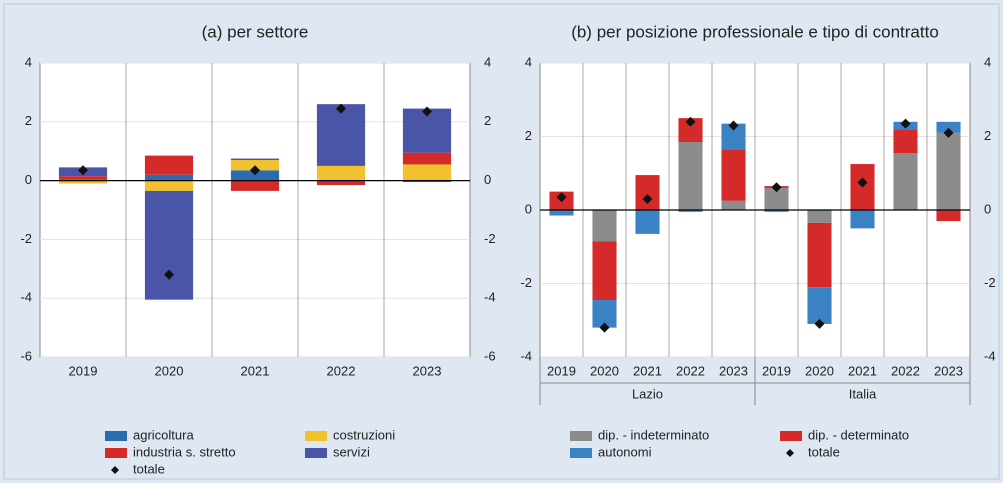  What do you see at coordinates (184, 451) in the screenshot?
I see `legend-label: industria s. stretto` at bounding box center [184, 451].